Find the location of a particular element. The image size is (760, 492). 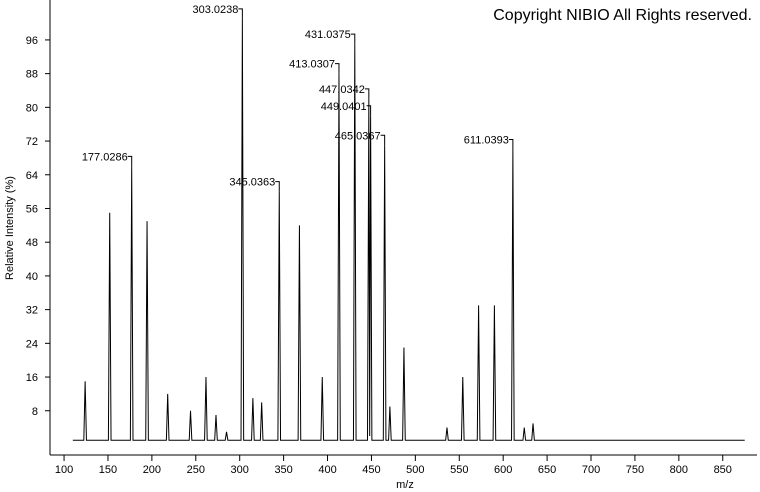

peak-label: 447.0342 is located at coordinates (342, 90).